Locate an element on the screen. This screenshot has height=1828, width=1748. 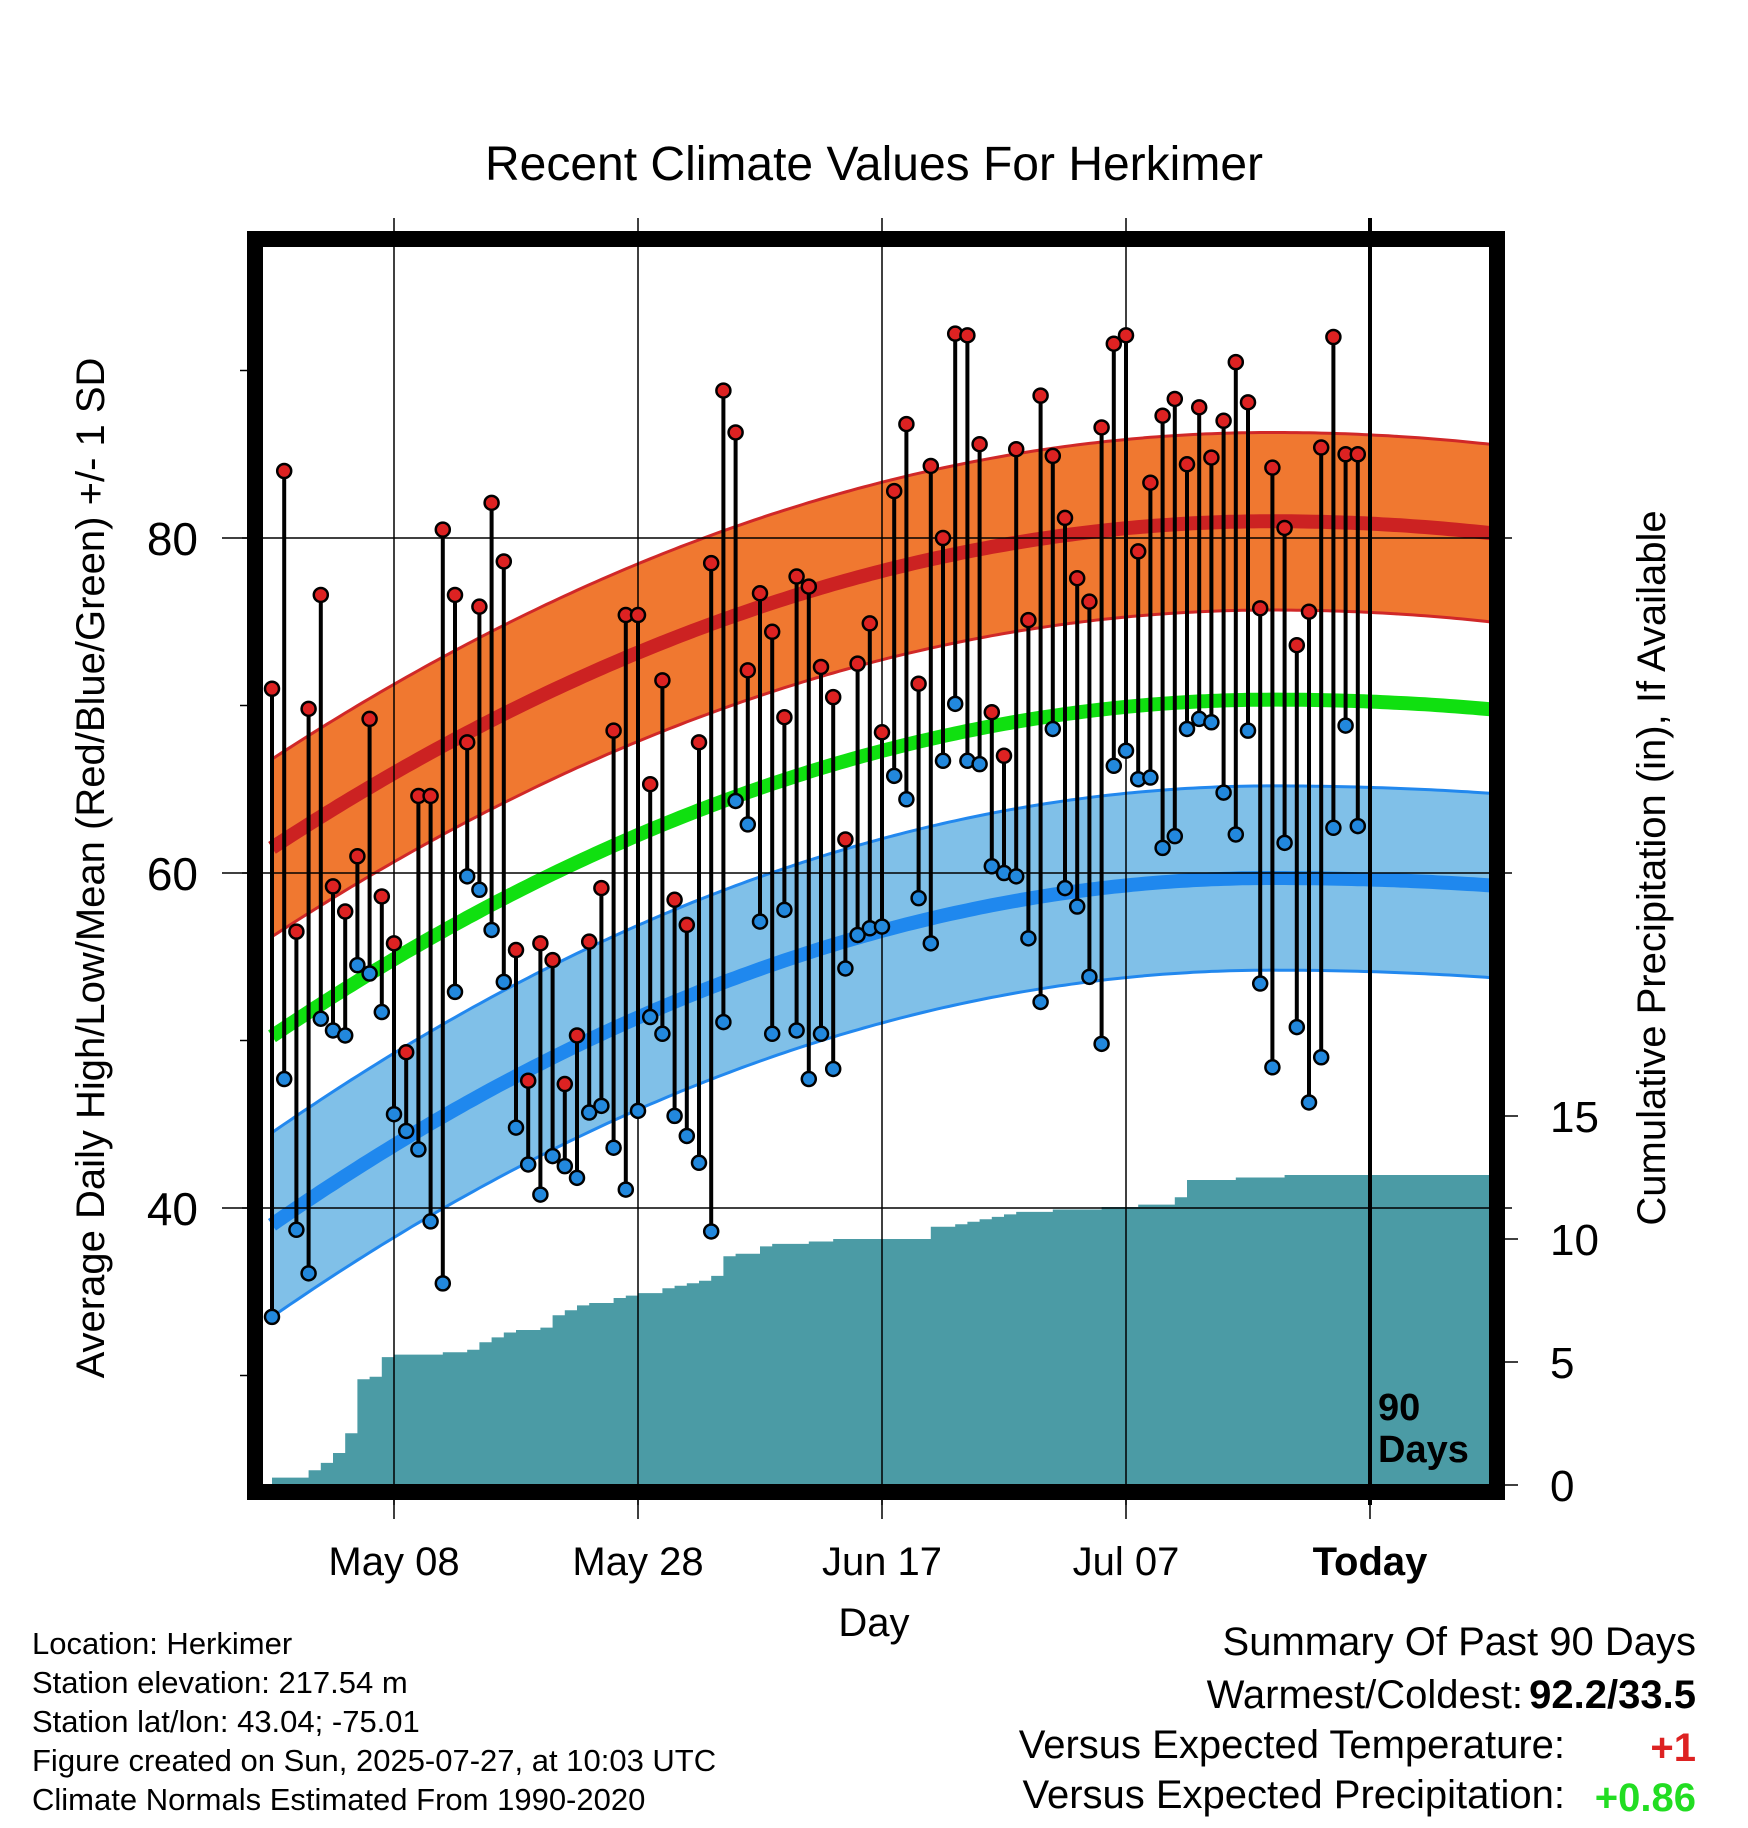
x-tick-label-4: Today is located at coordinates (1371, 1562).